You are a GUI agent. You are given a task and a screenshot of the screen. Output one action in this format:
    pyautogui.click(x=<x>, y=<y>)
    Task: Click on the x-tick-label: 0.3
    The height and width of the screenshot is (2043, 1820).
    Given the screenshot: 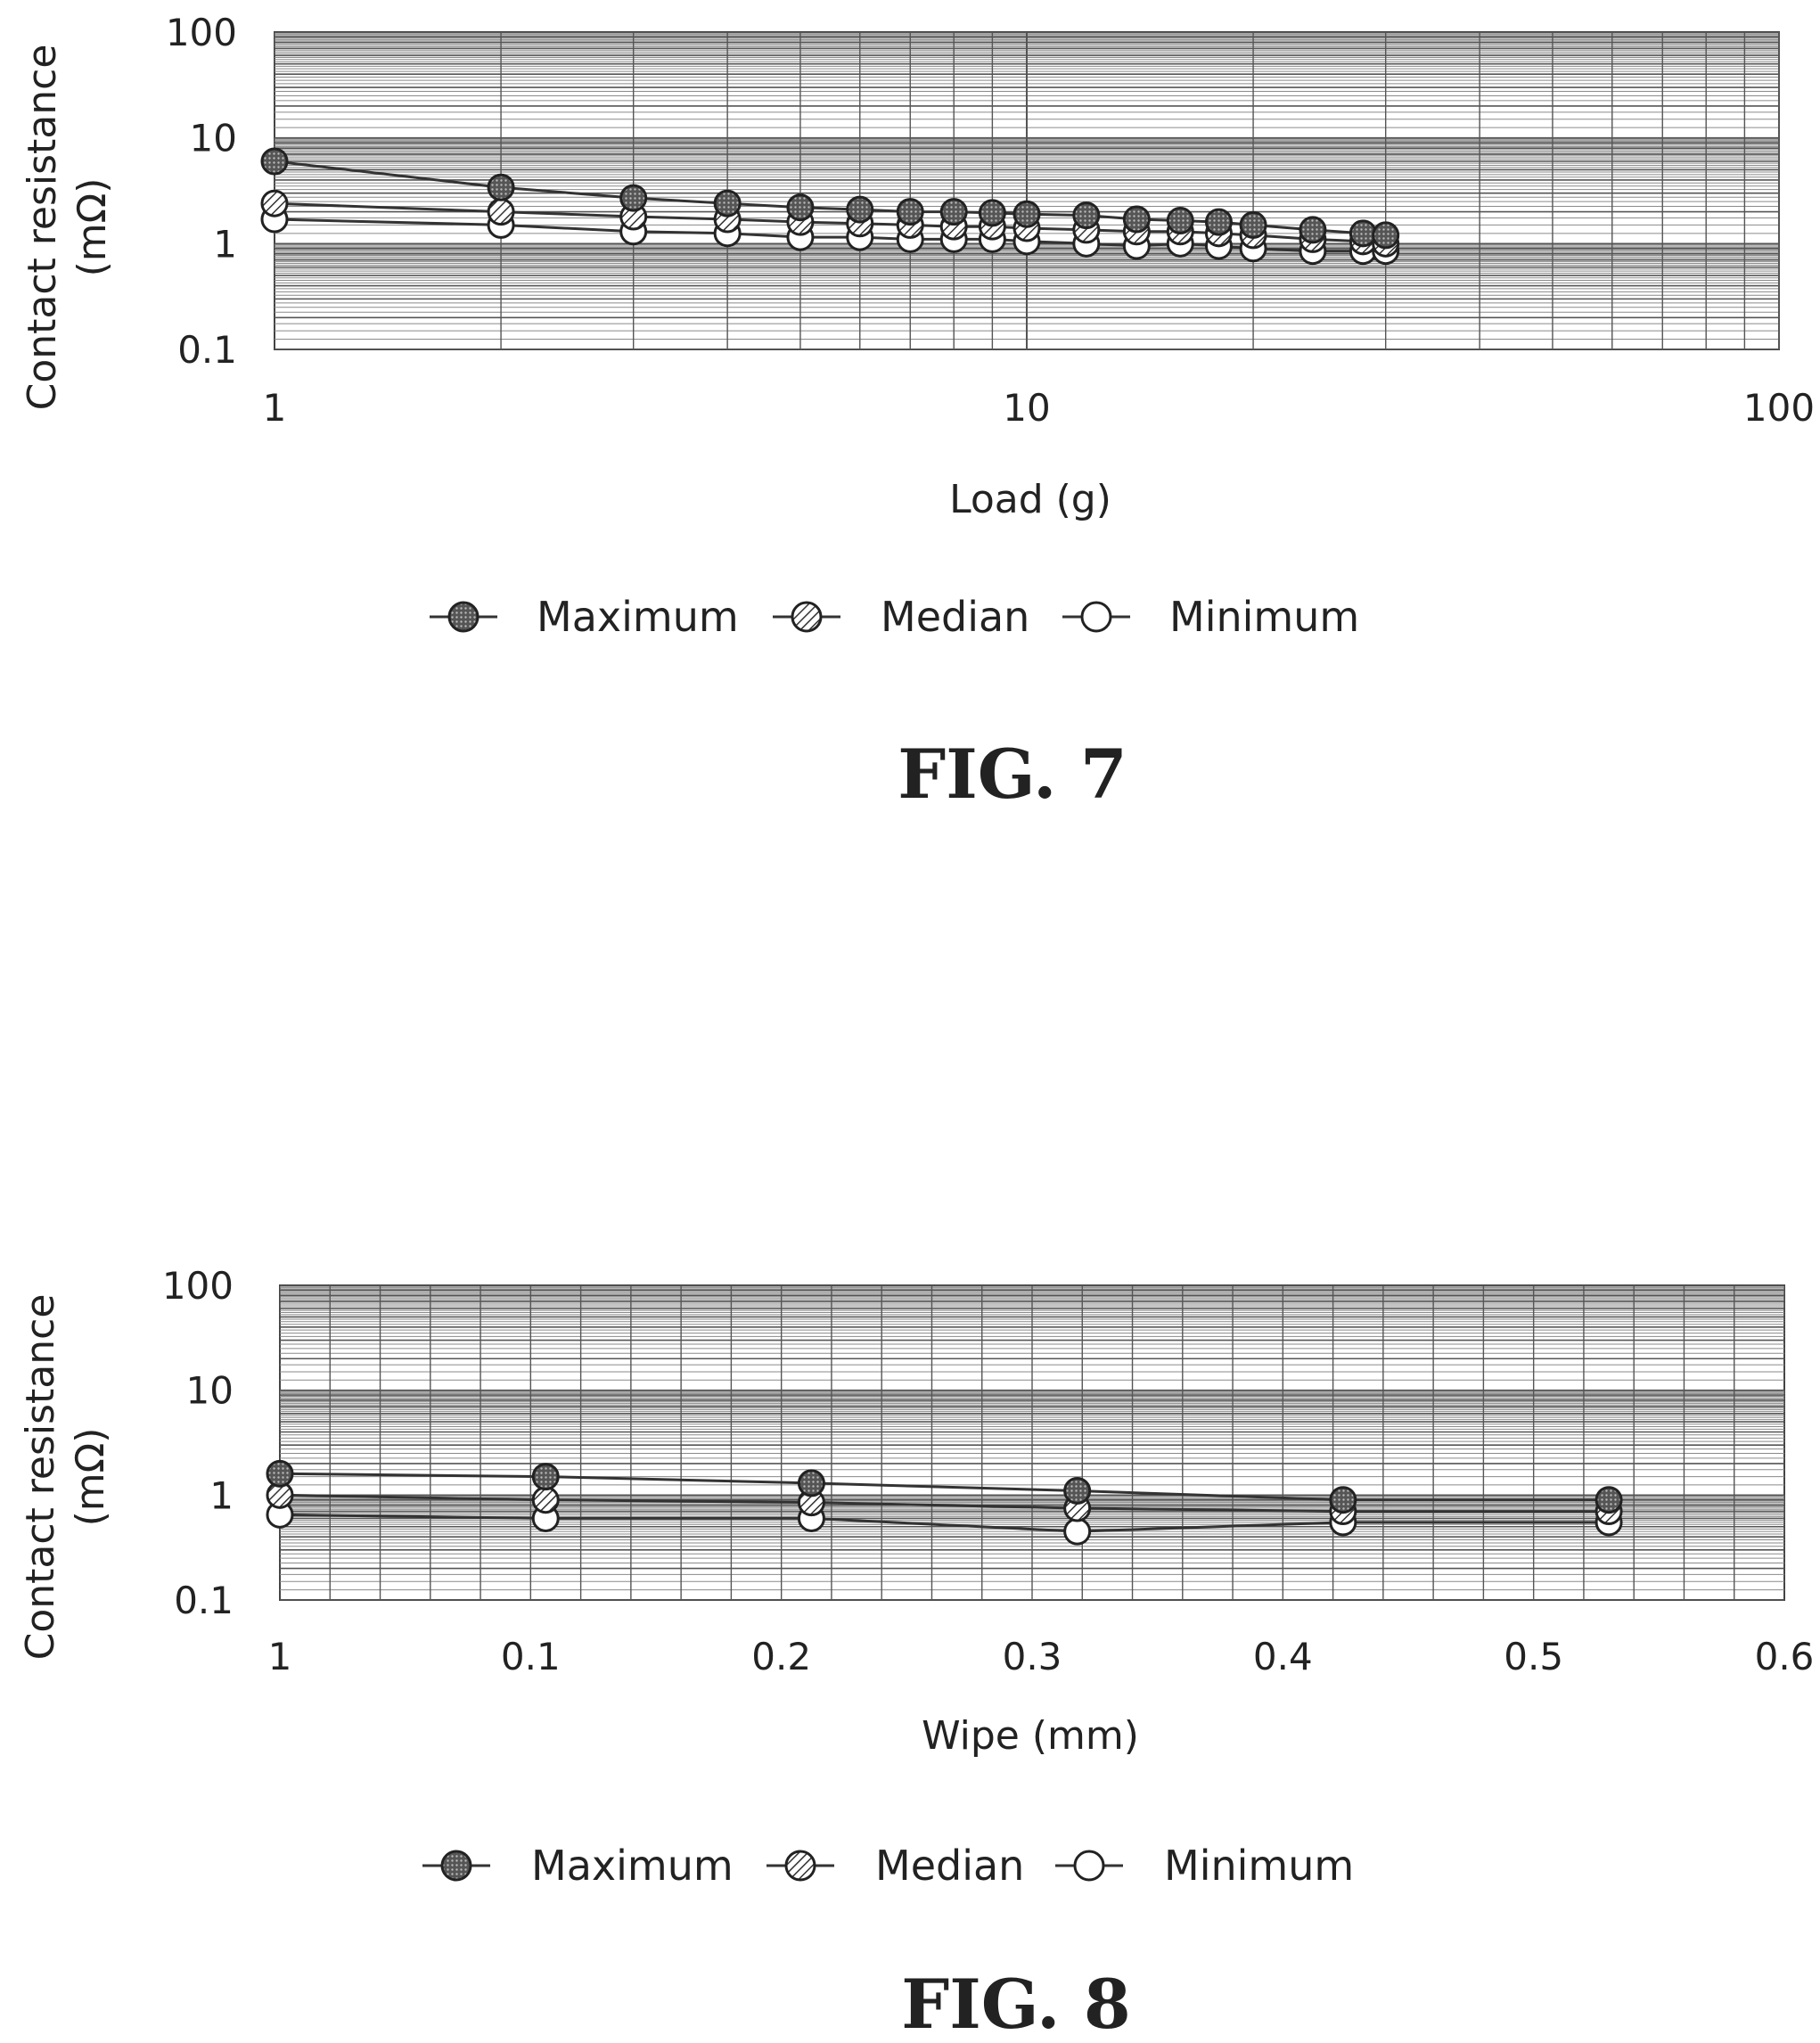 What is the action you would take?
    pyautogui.click(x=1032, y=1656)
    